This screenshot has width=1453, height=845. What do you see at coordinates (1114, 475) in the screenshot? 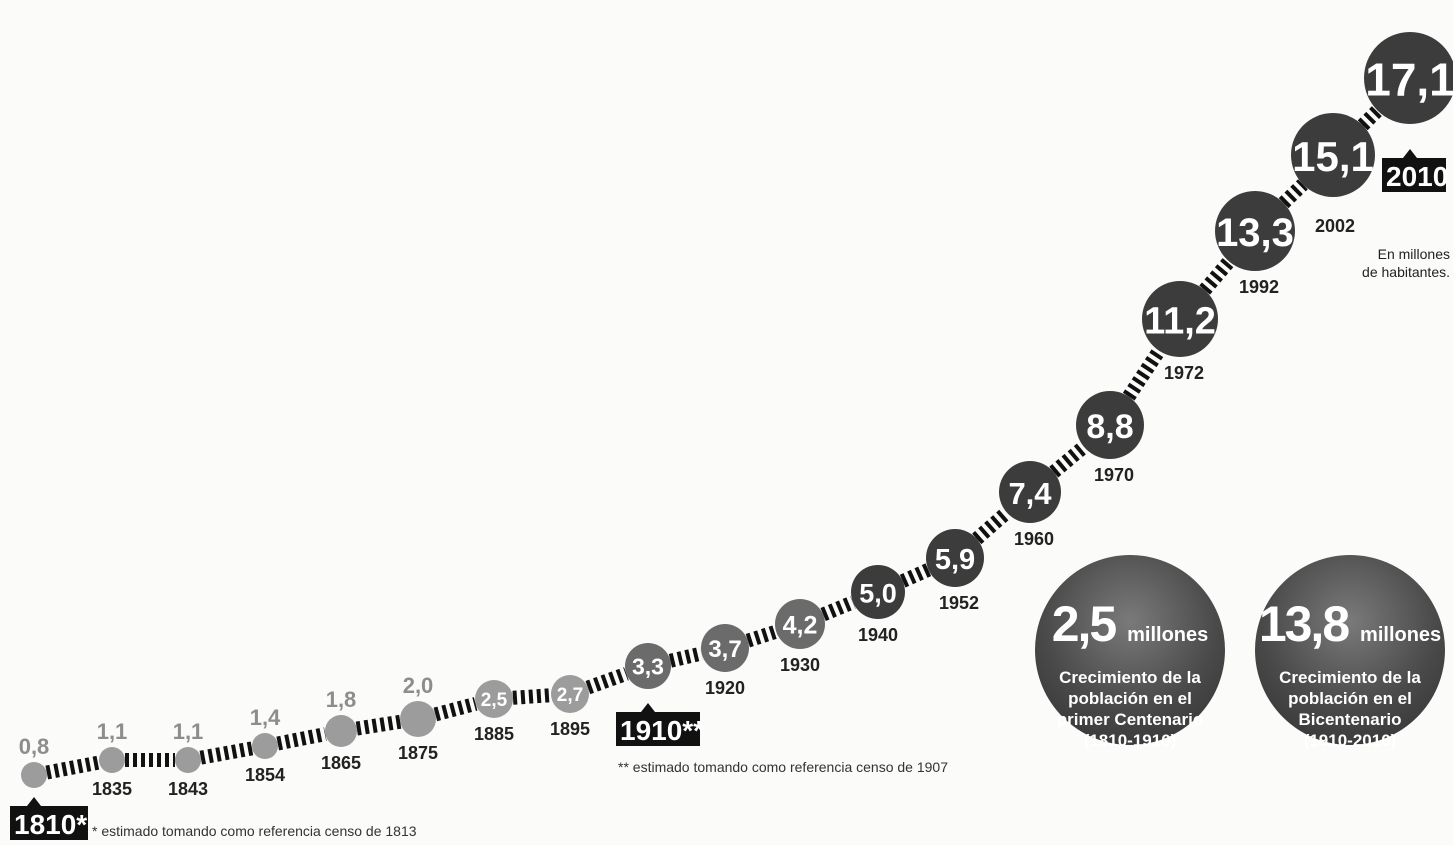
I see `year-label: 1970` at bounding box center [1114, 475].